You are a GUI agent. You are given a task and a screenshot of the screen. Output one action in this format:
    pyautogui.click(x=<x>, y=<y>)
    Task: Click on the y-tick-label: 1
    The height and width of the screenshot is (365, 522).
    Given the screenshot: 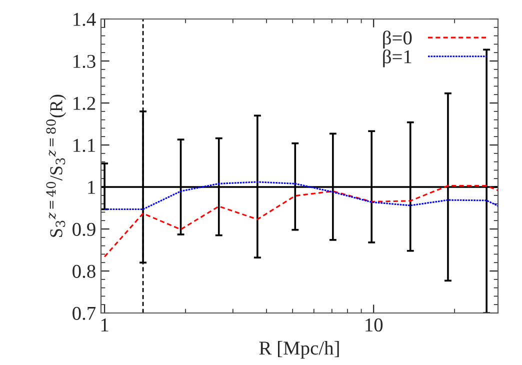 What is the action you would take?
    pyautogui.click(x=91, y=187)
    